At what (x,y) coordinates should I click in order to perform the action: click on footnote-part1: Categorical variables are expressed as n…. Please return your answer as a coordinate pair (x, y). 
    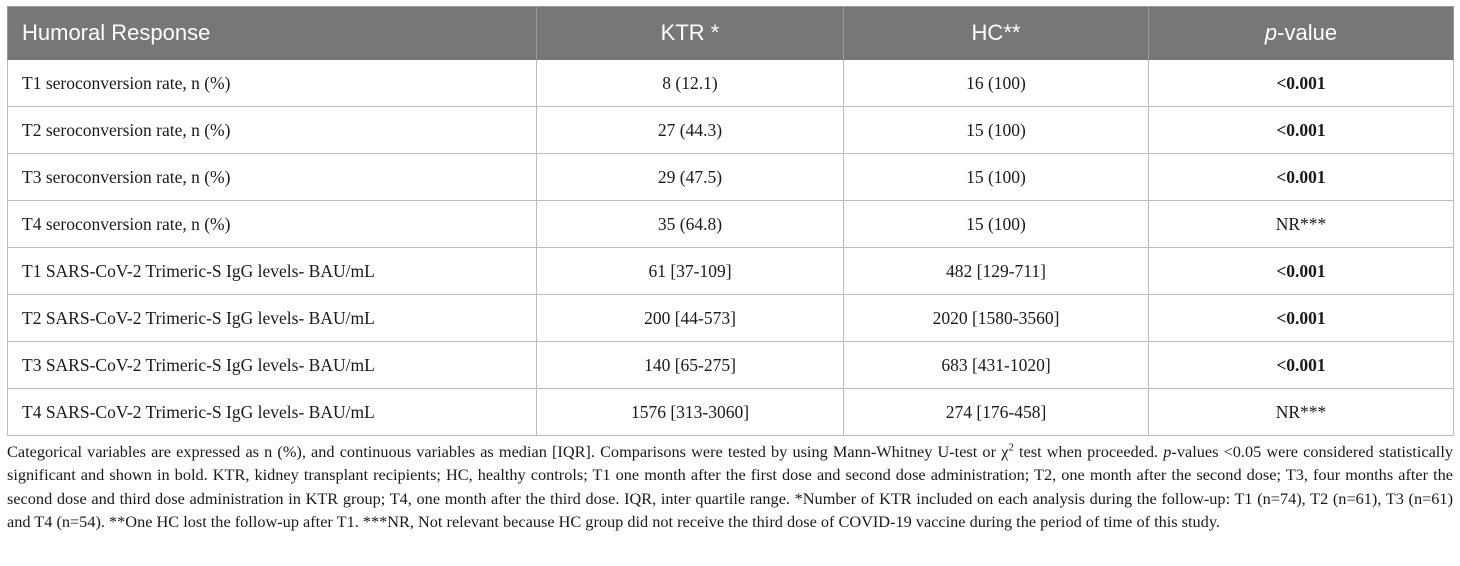
    Looking at the image, I should click on (508, 451).